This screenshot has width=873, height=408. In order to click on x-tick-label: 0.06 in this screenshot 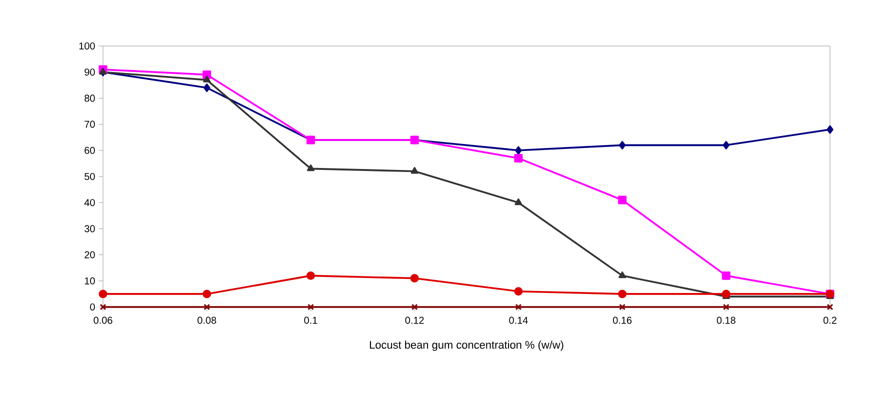, I will do `click(103, 320)`.